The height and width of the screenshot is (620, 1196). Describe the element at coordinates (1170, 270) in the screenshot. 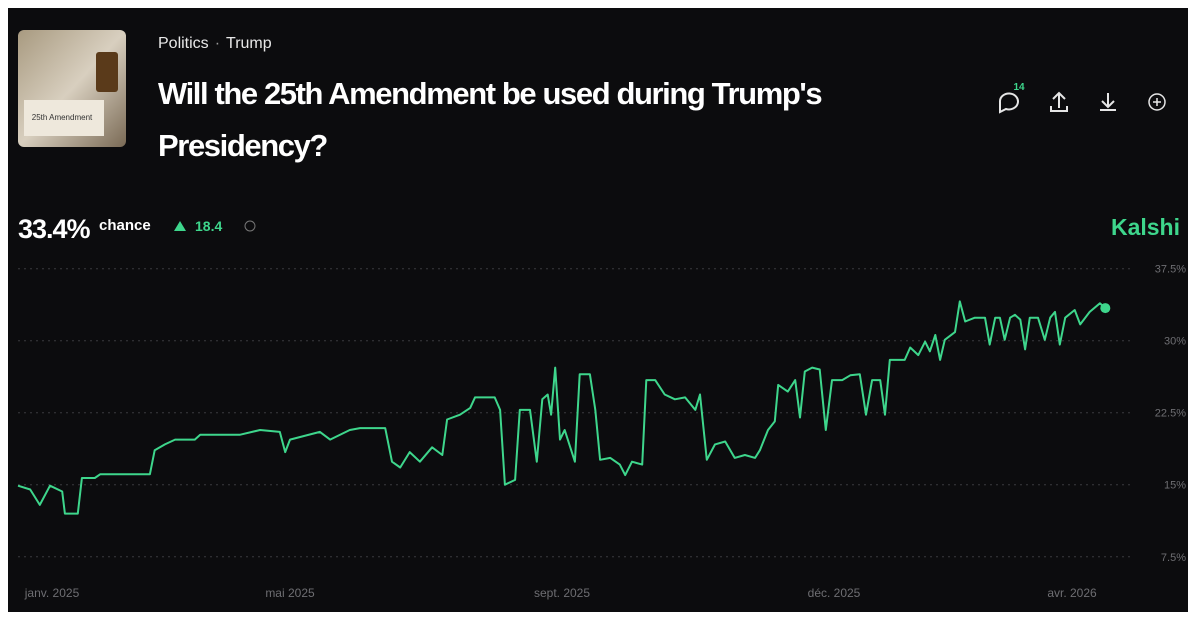

I see `y-tick-label: 37.5%` at that location.